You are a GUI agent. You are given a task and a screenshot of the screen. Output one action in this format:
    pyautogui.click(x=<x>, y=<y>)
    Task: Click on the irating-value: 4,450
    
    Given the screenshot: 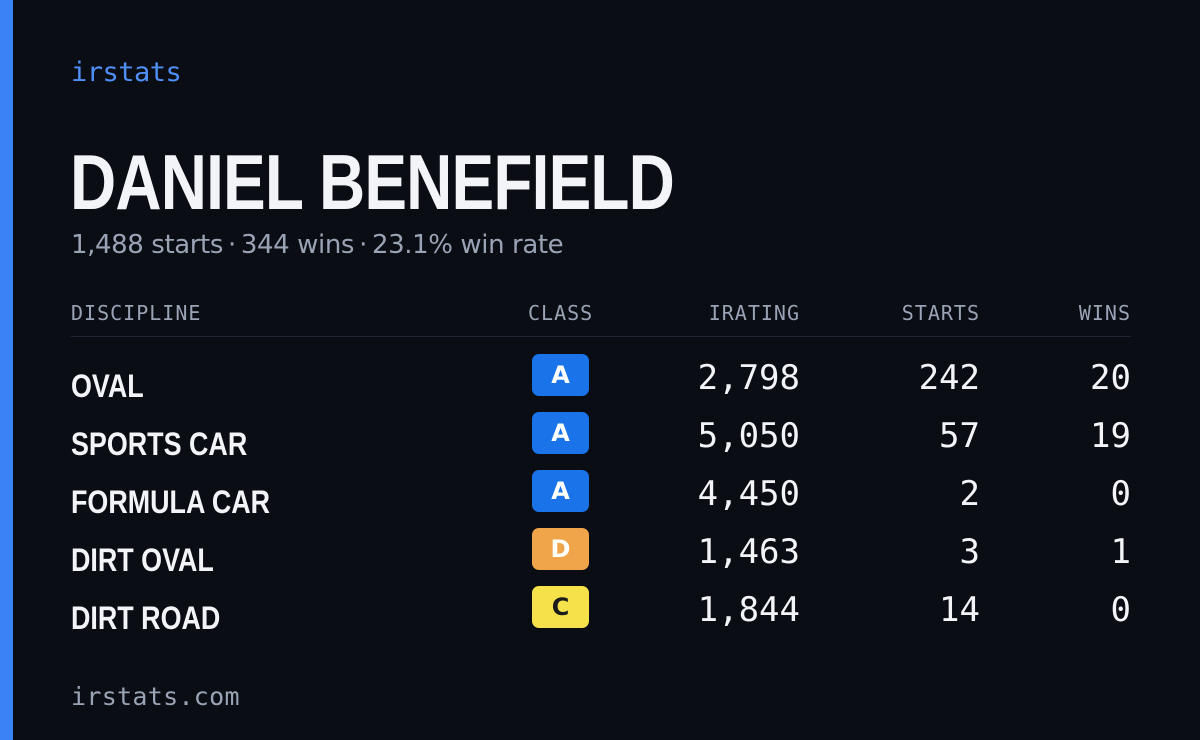 What is the action you would take?
    pyautogui.click(x=748, y=494)
    